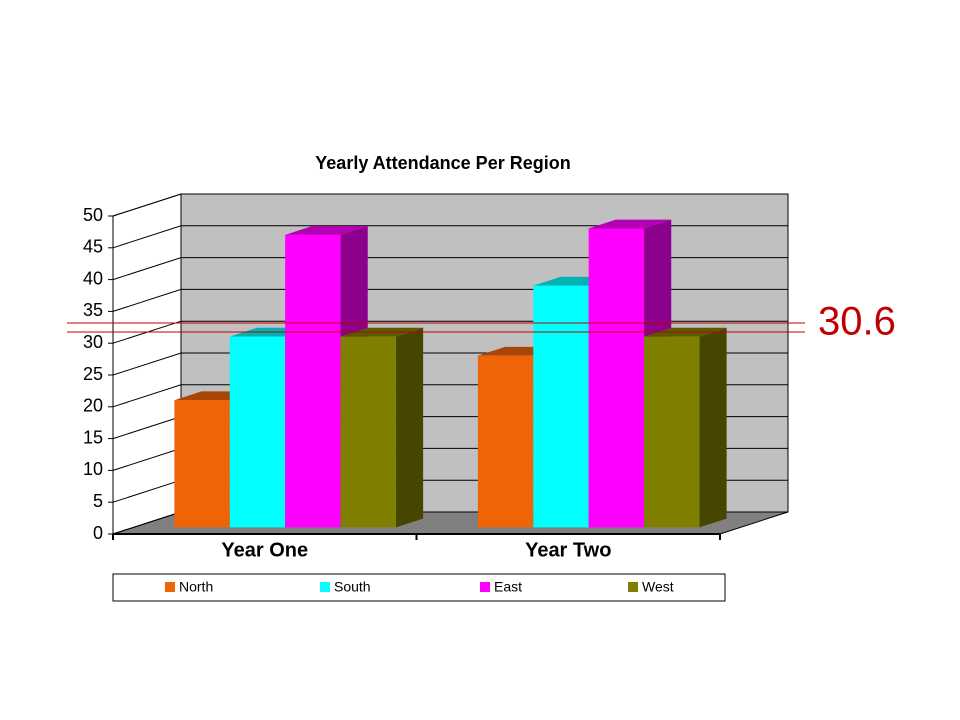  Describe the element at coordinates (93, 342) in the screenshot. I see `y-tick-label: 30` at that location.